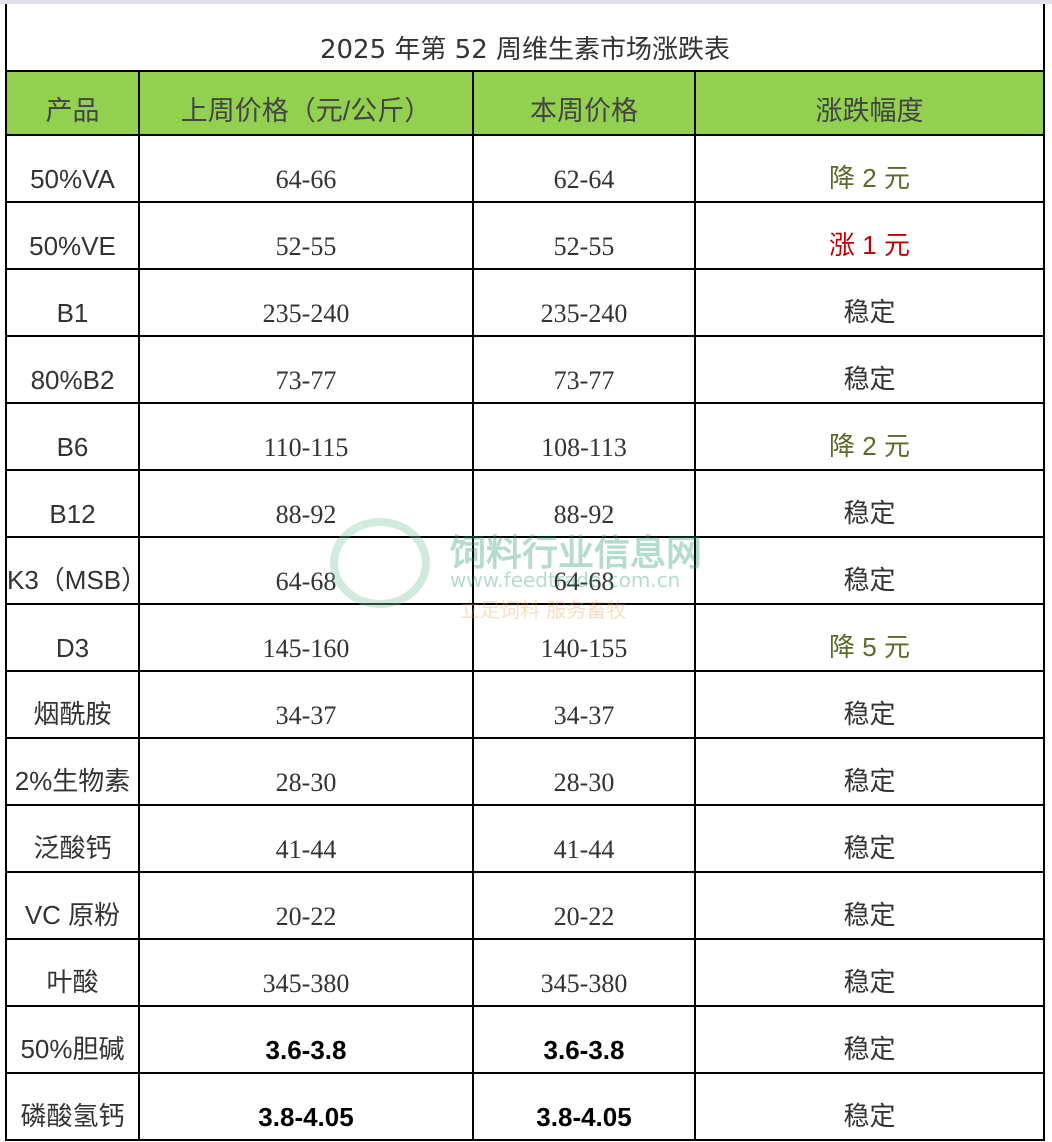 This screenshot has height=1142, width=1052. I want to click on table-row: 50%VA 64-66 62-64 降 2 元, so click(525, 168).